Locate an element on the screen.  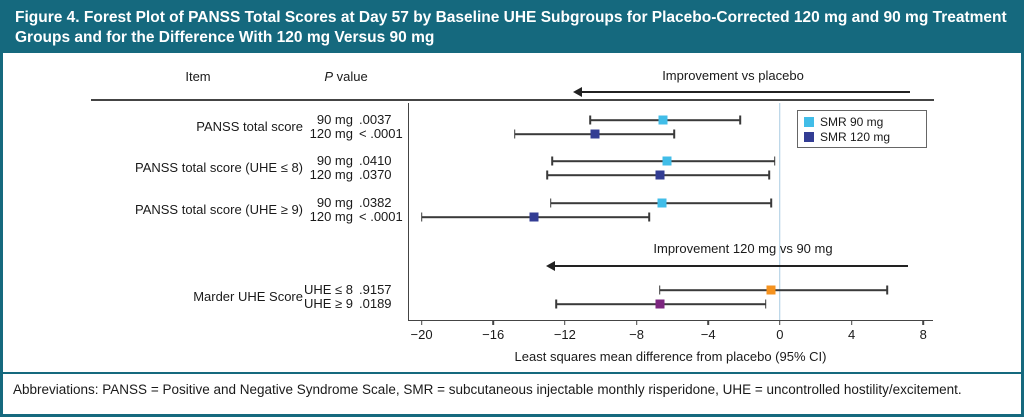
legend-box: SMR 90 mg SMR 120 mg is located at coordinates (862, 129).